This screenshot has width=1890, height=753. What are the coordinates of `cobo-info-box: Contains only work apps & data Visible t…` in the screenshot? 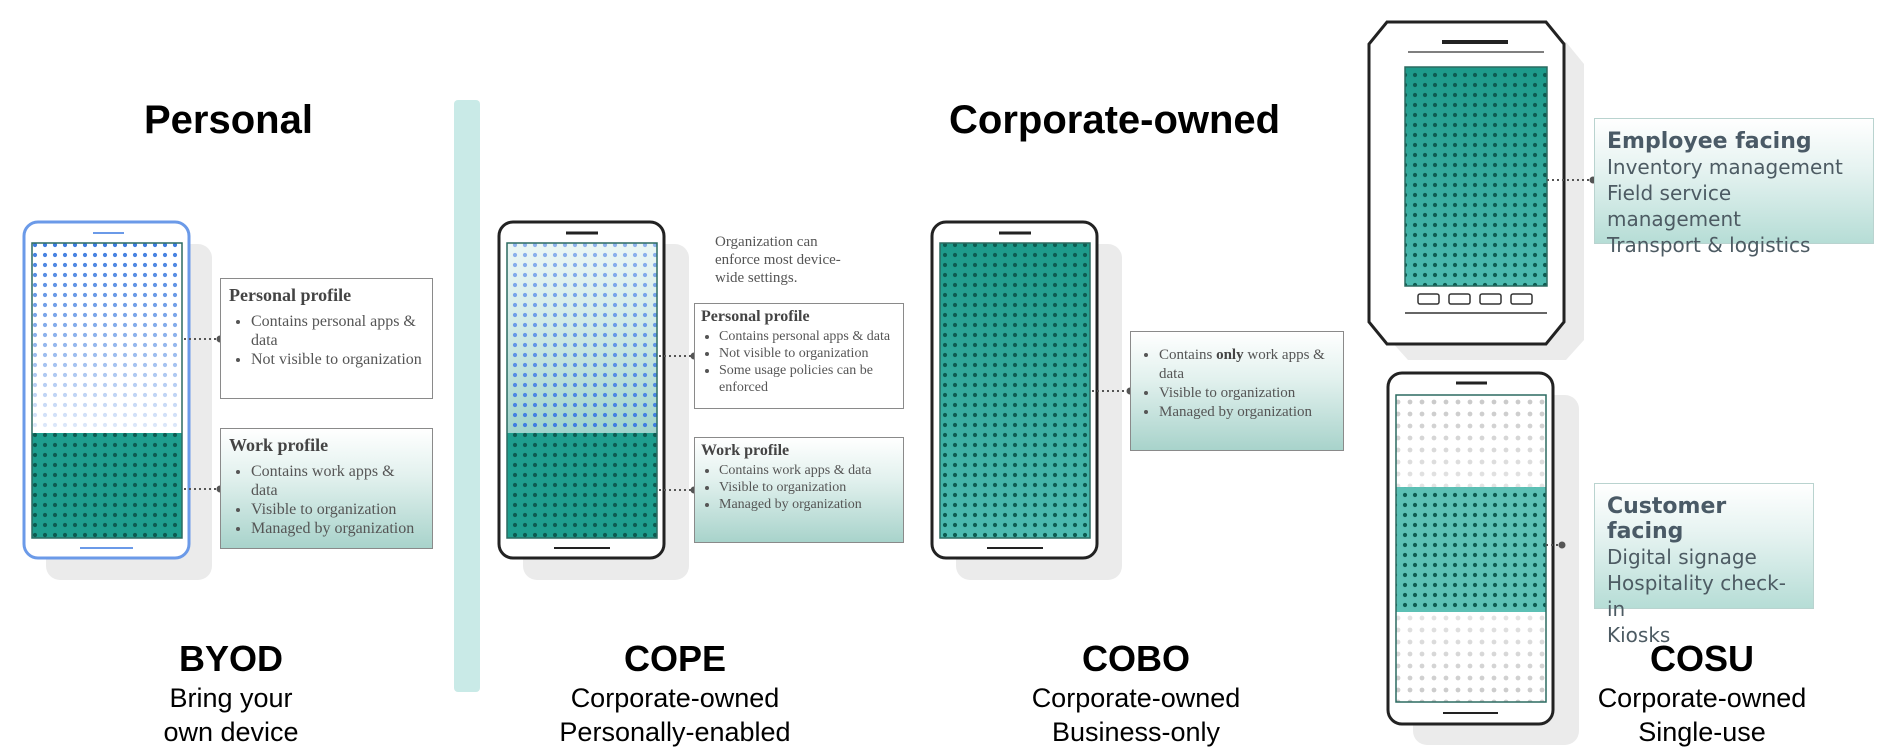 It's located at (1237, 391).